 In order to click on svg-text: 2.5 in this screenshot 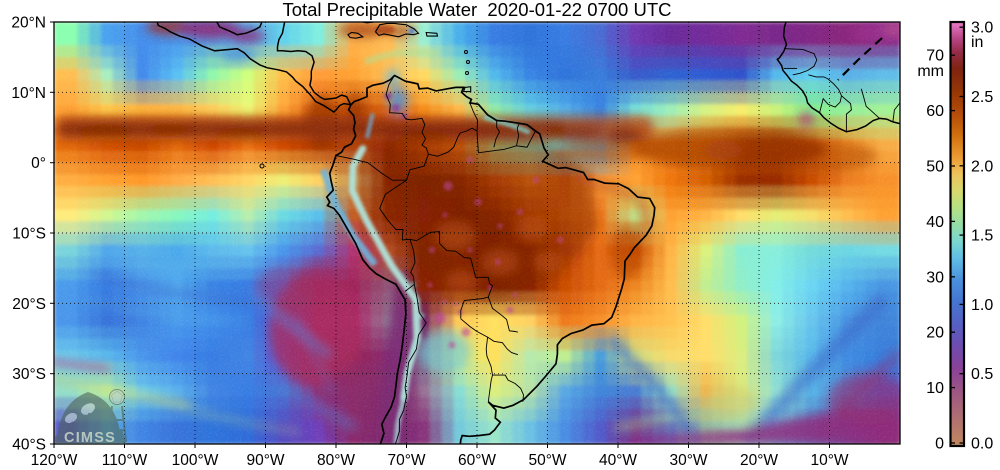, I will do `click(982, 97)`.